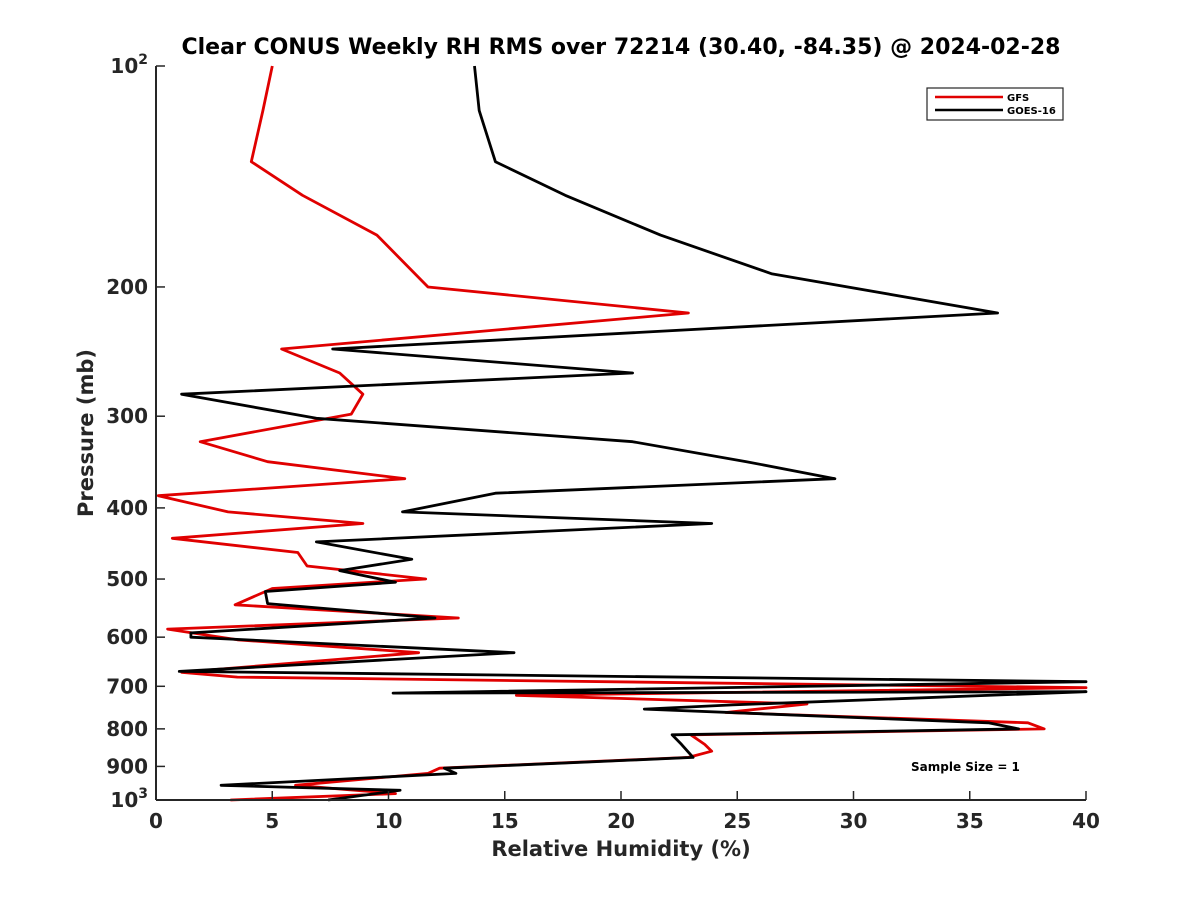  Describe the element at coordinates (621, 821) in the screenshot. I see `x-tick-label: 20` at that location.